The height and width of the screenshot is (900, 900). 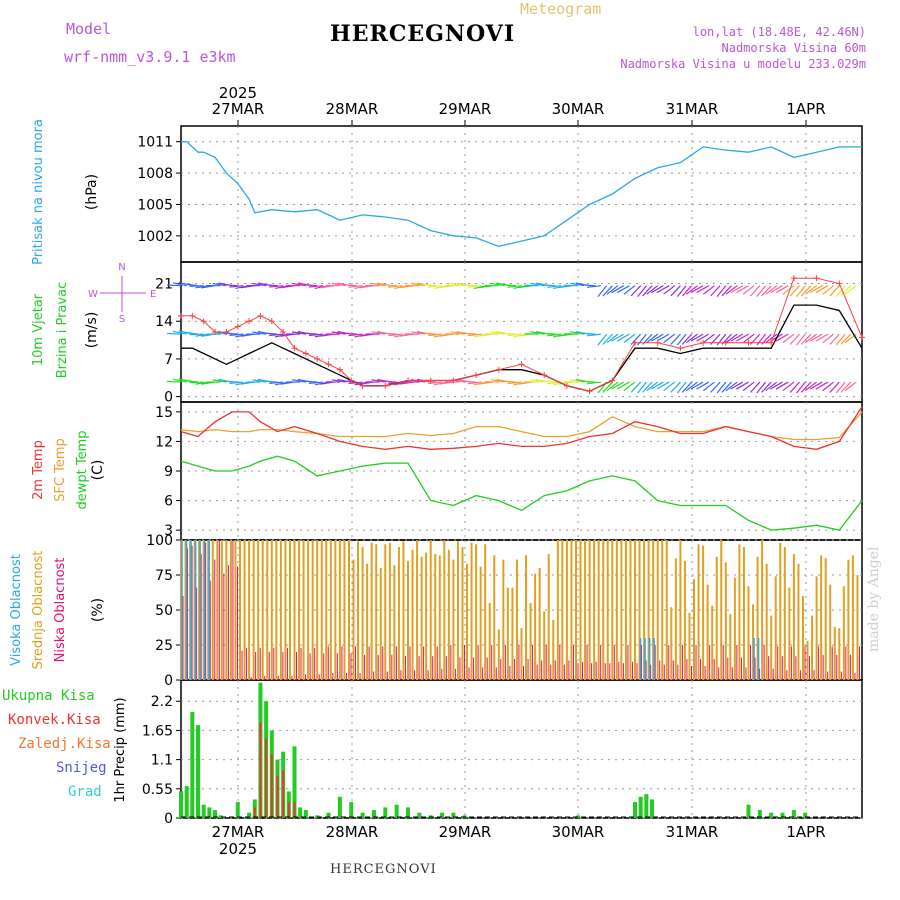 I want to click on wind-unit: (m/s), so click(x=92, y=330).